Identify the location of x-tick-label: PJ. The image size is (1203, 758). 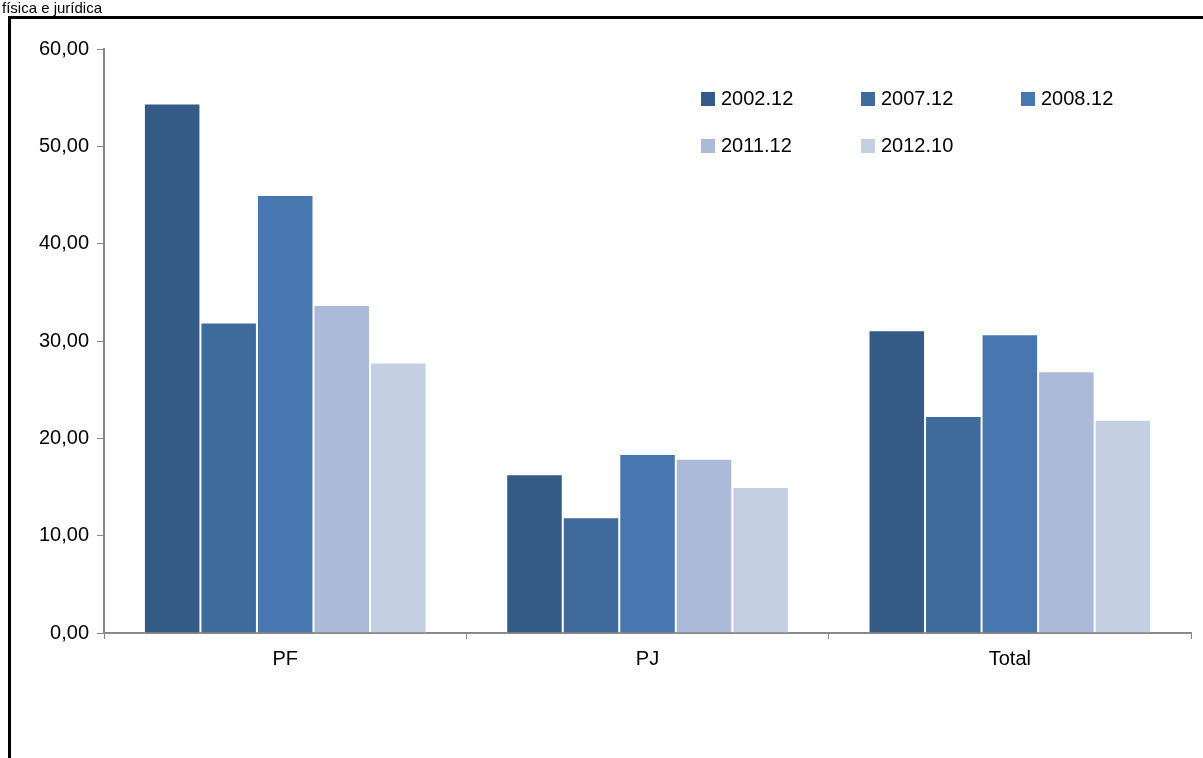
(647, 657).